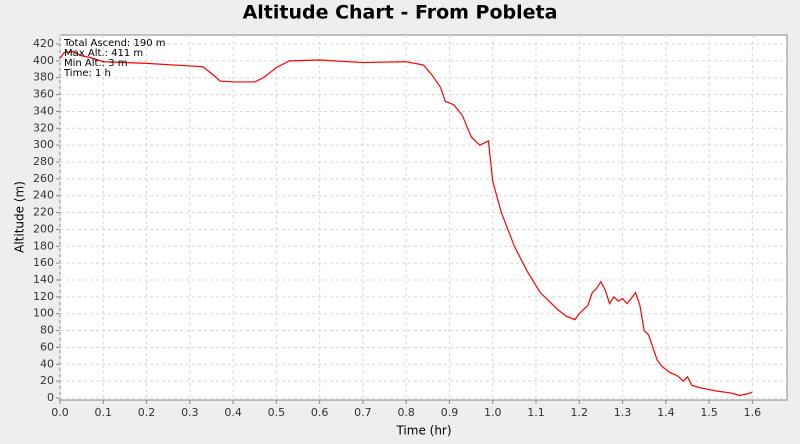 This screenshot has width=800, height=444. I want to click on y-tick-label: 240, so click(43, 195).